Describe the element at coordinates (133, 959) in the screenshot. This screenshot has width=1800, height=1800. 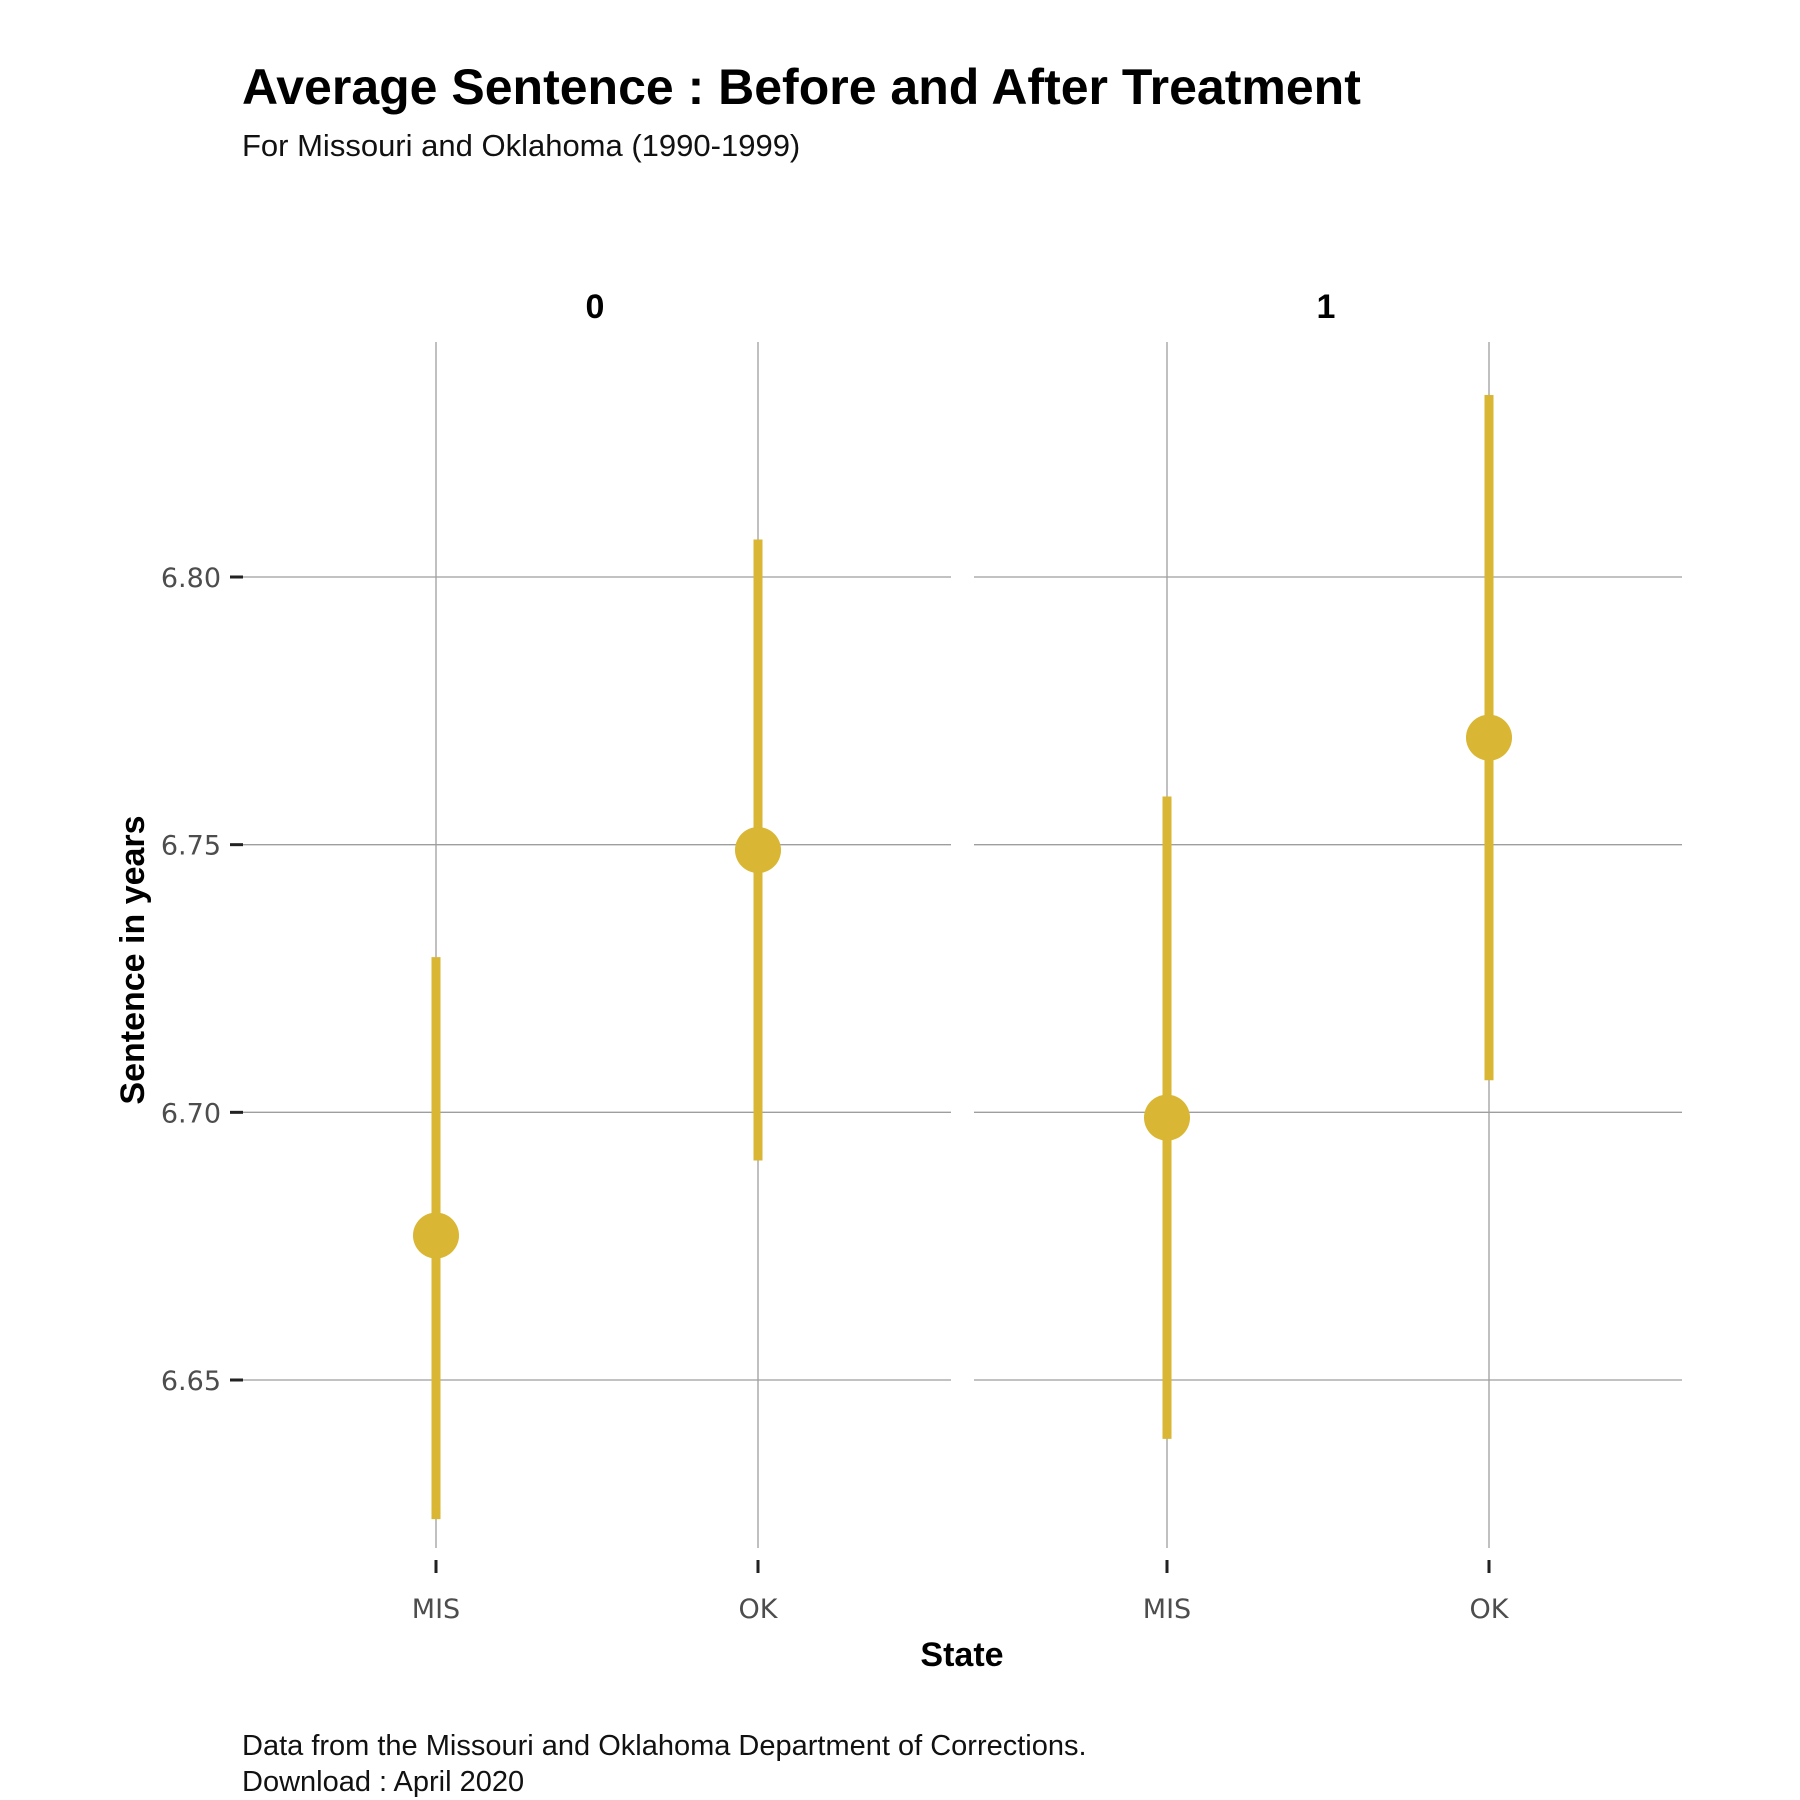
I see `y-axis-title: Sentence in years` at that location.